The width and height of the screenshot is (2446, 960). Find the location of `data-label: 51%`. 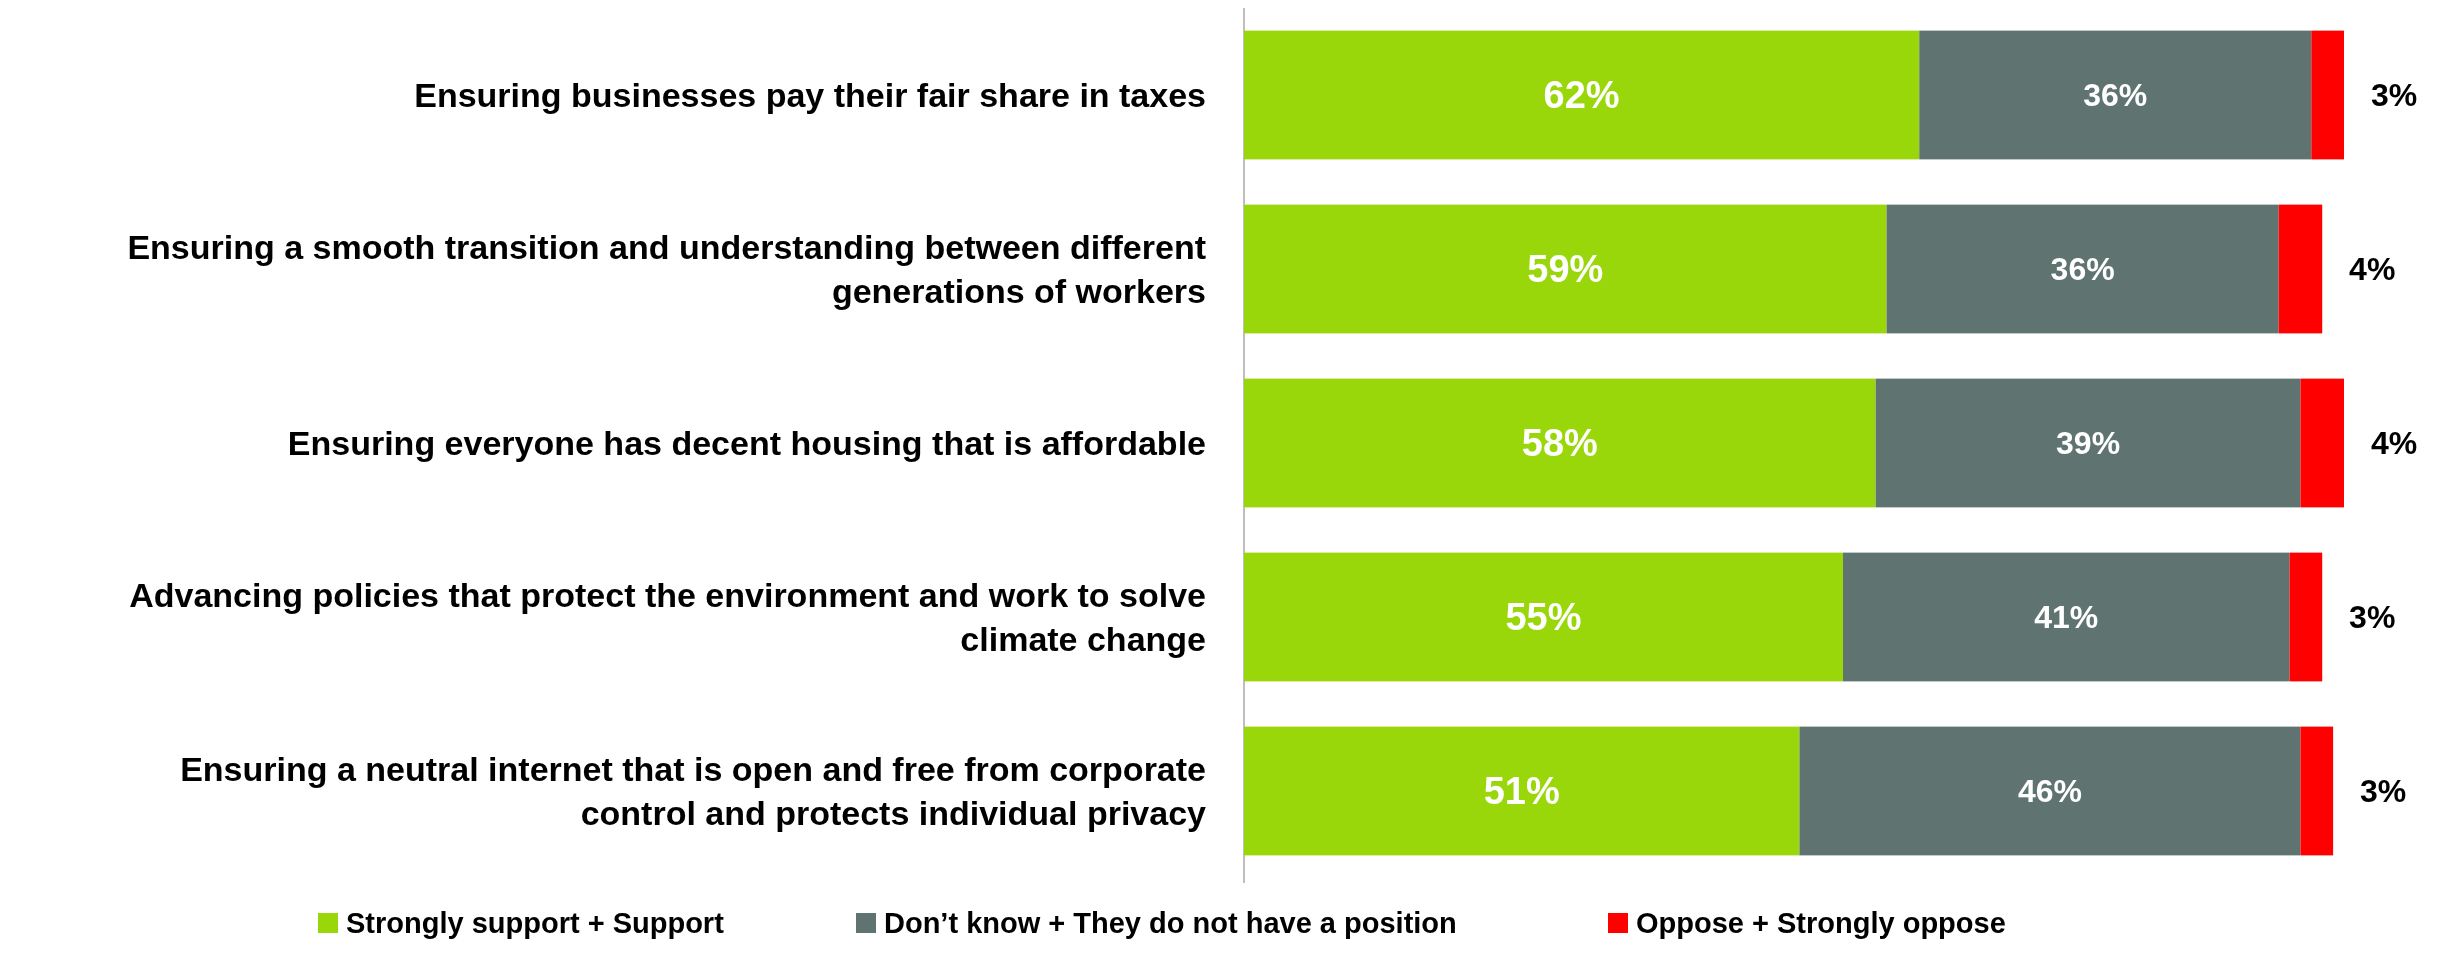

data-label: 51% is located at coordinates (1521, 791).